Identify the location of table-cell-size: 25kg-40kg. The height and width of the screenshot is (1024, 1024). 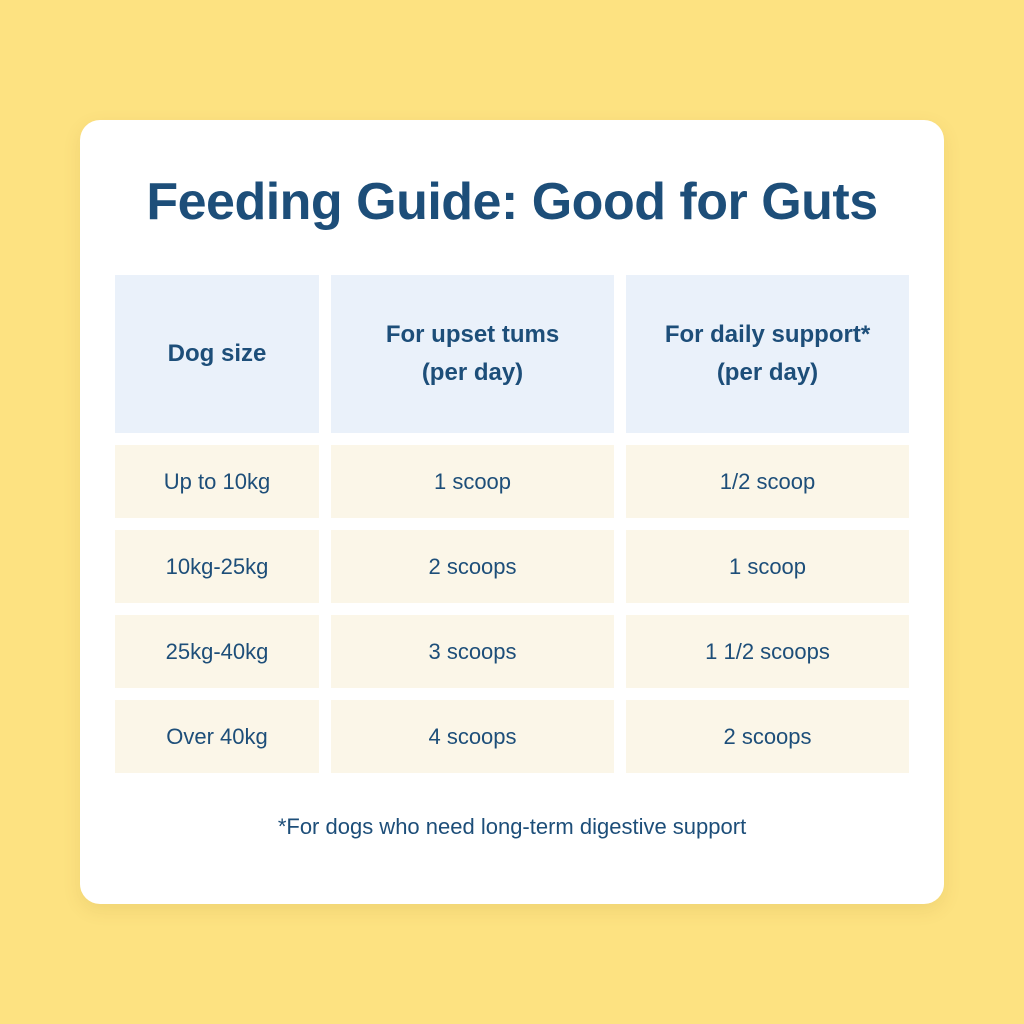
(217, 651).